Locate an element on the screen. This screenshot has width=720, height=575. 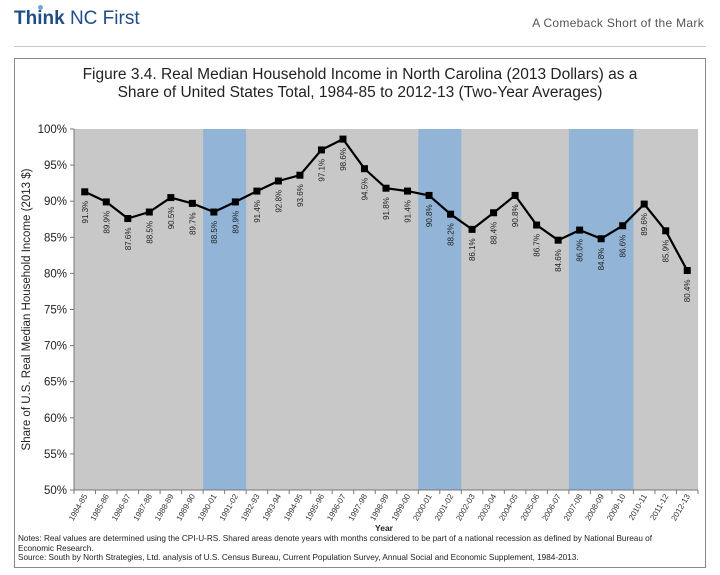
x-tick-label: 2009-10 is located at coordinates (616, 507).